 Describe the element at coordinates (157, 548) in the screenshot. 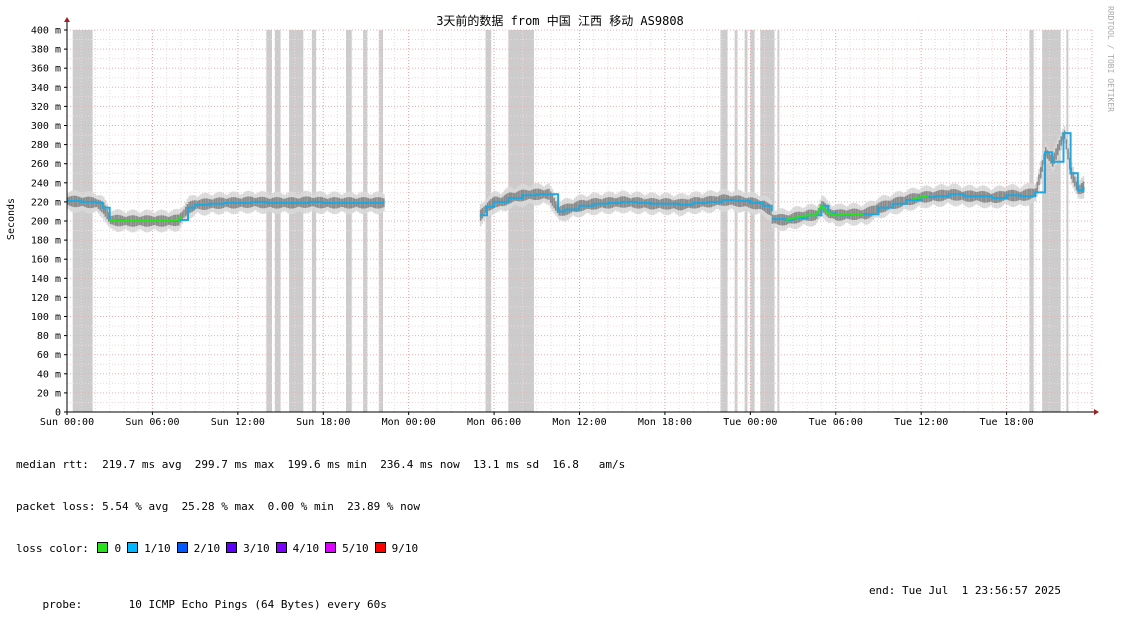

I see `loss-color-swatch-label: 1/10` at that location.